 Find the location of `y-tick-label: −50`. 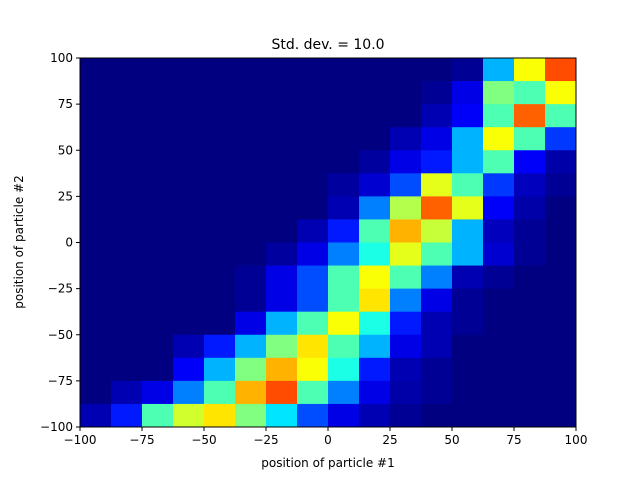

y-tick-label: −50 is located at coordinates (60, 335).